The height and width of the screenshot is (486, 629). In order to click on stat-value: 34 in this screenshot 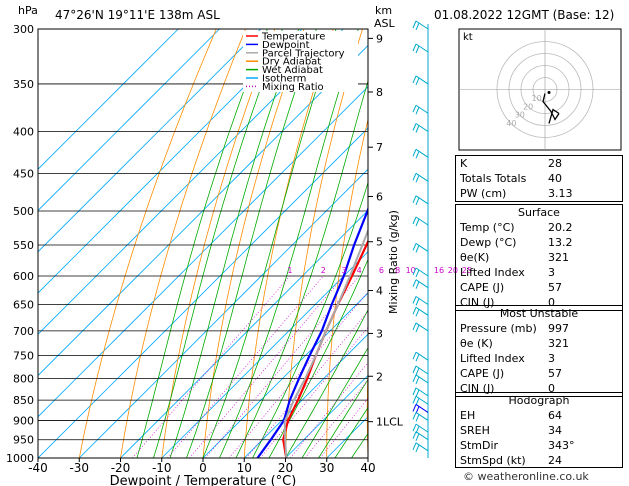, I will do `click(555, 430)`.